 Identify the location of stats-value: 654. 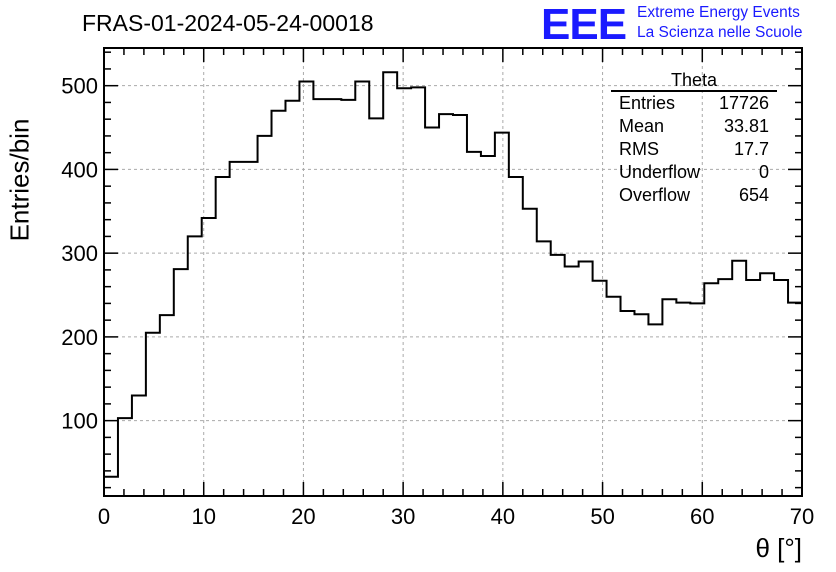
(753, 195).